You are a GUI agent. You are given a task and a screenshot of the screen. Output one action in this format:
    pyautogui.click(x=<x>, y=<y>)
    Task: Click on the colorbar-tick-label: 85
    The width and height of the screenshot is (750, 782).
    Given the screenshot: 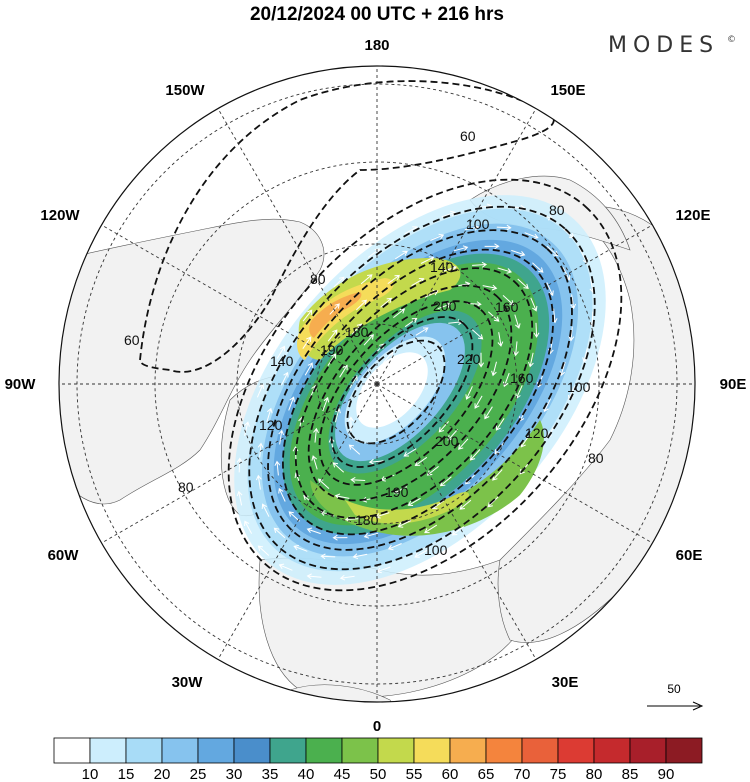 What is the action you would take?
    pyautogui.click(x=630, y=774)
    